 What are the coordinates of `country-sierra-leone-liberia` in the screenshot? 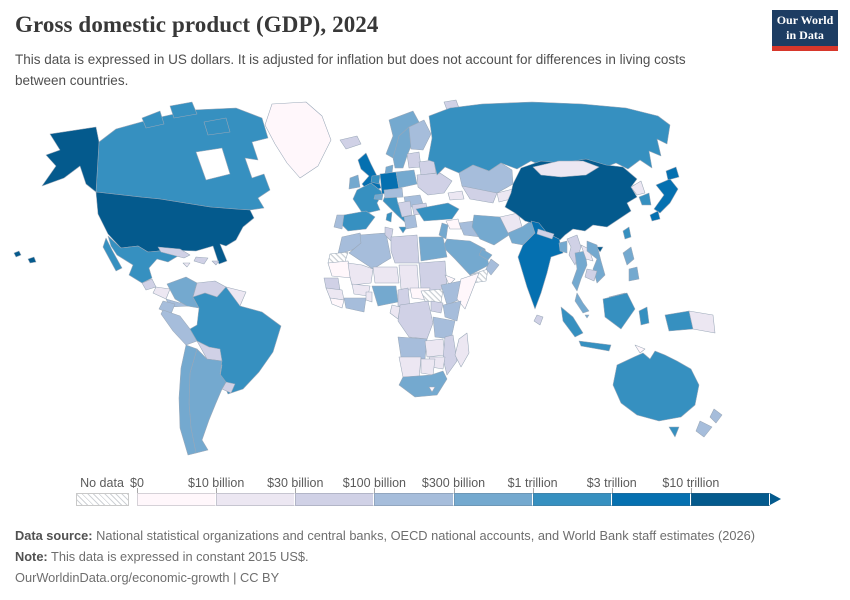 It's located at (337, 303).